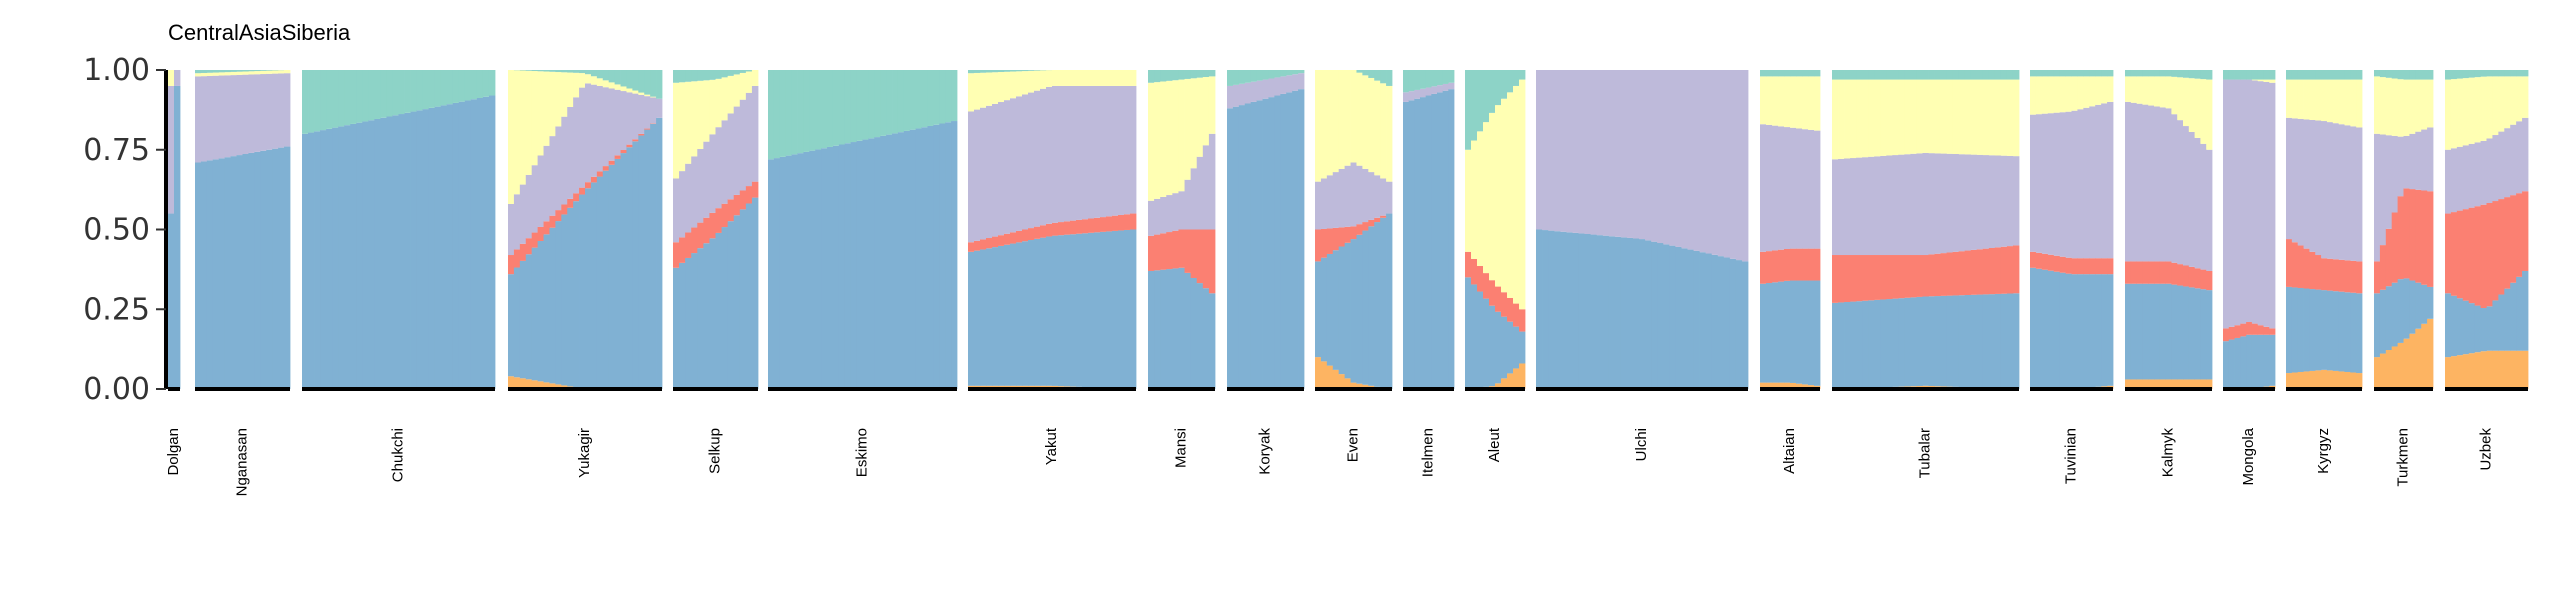 The width and height of the screenshot is (2550, 600). What do you see at coordinates (1642, 229) in the screenshot?
I see `population-ulchi` at bounding box center [1642, 229].